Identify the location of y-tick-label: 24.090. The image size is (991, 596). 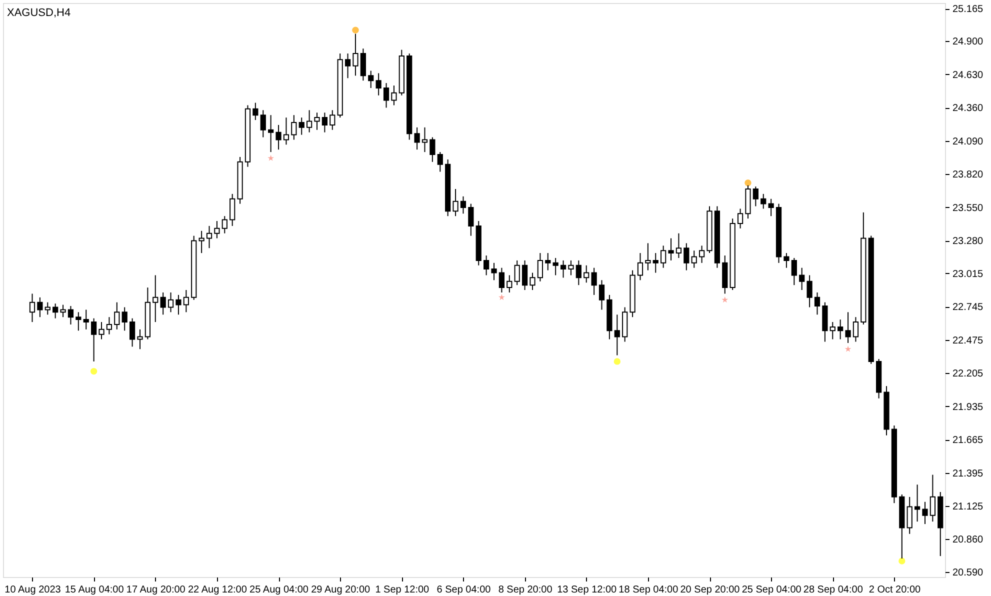
(968, 142).